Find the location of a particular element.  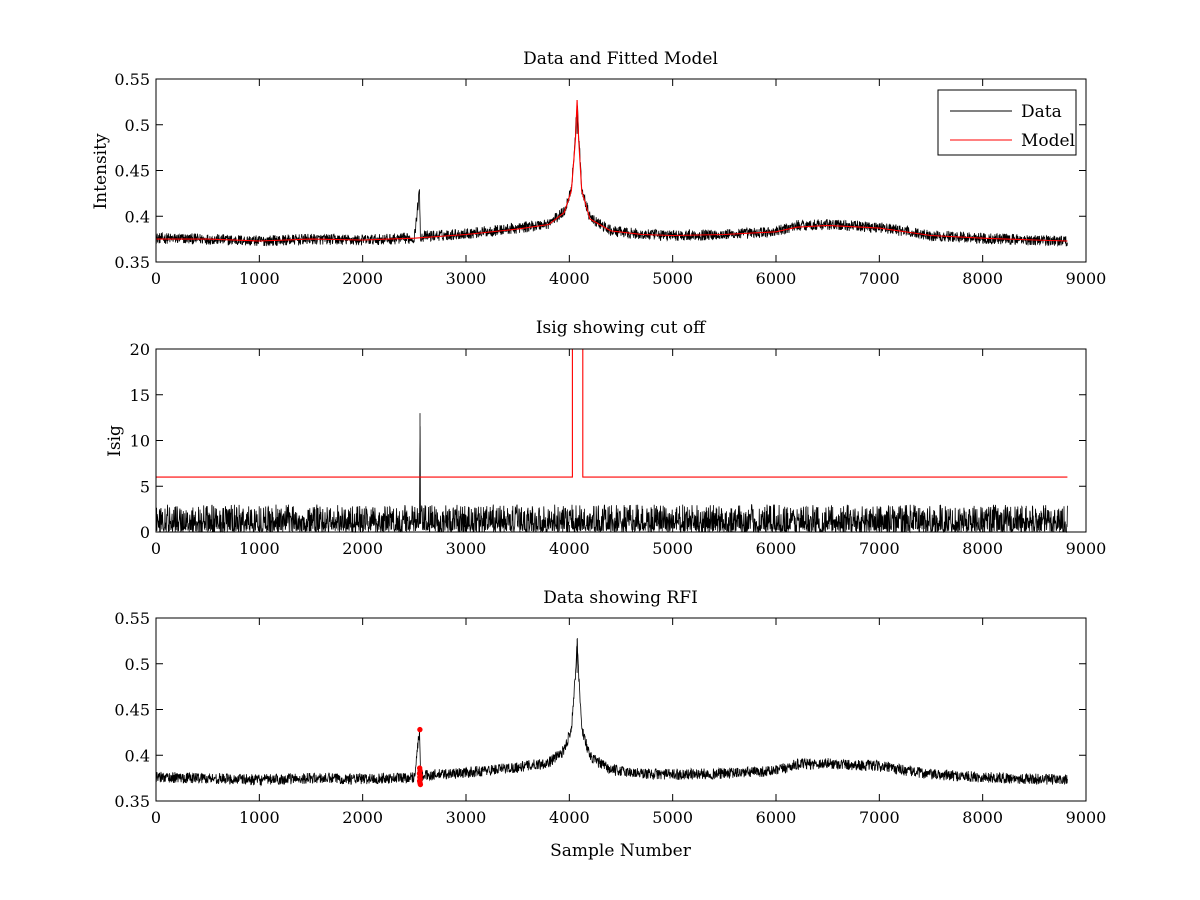

panel-title: Data and Fitted Model is located at coordinates (620, 59).